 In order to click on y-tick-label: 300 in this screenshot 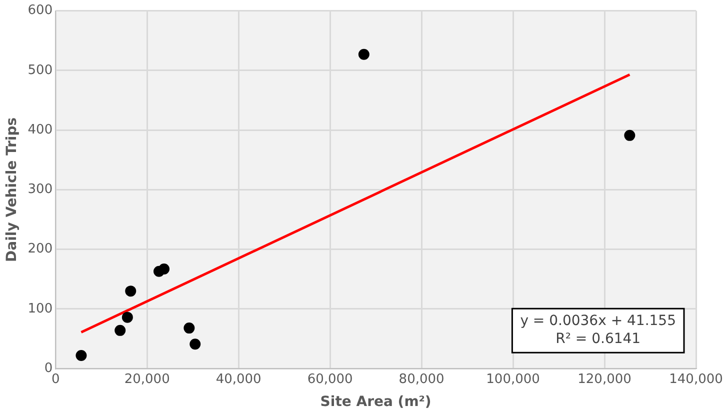, I will do `click(40, 190)`.